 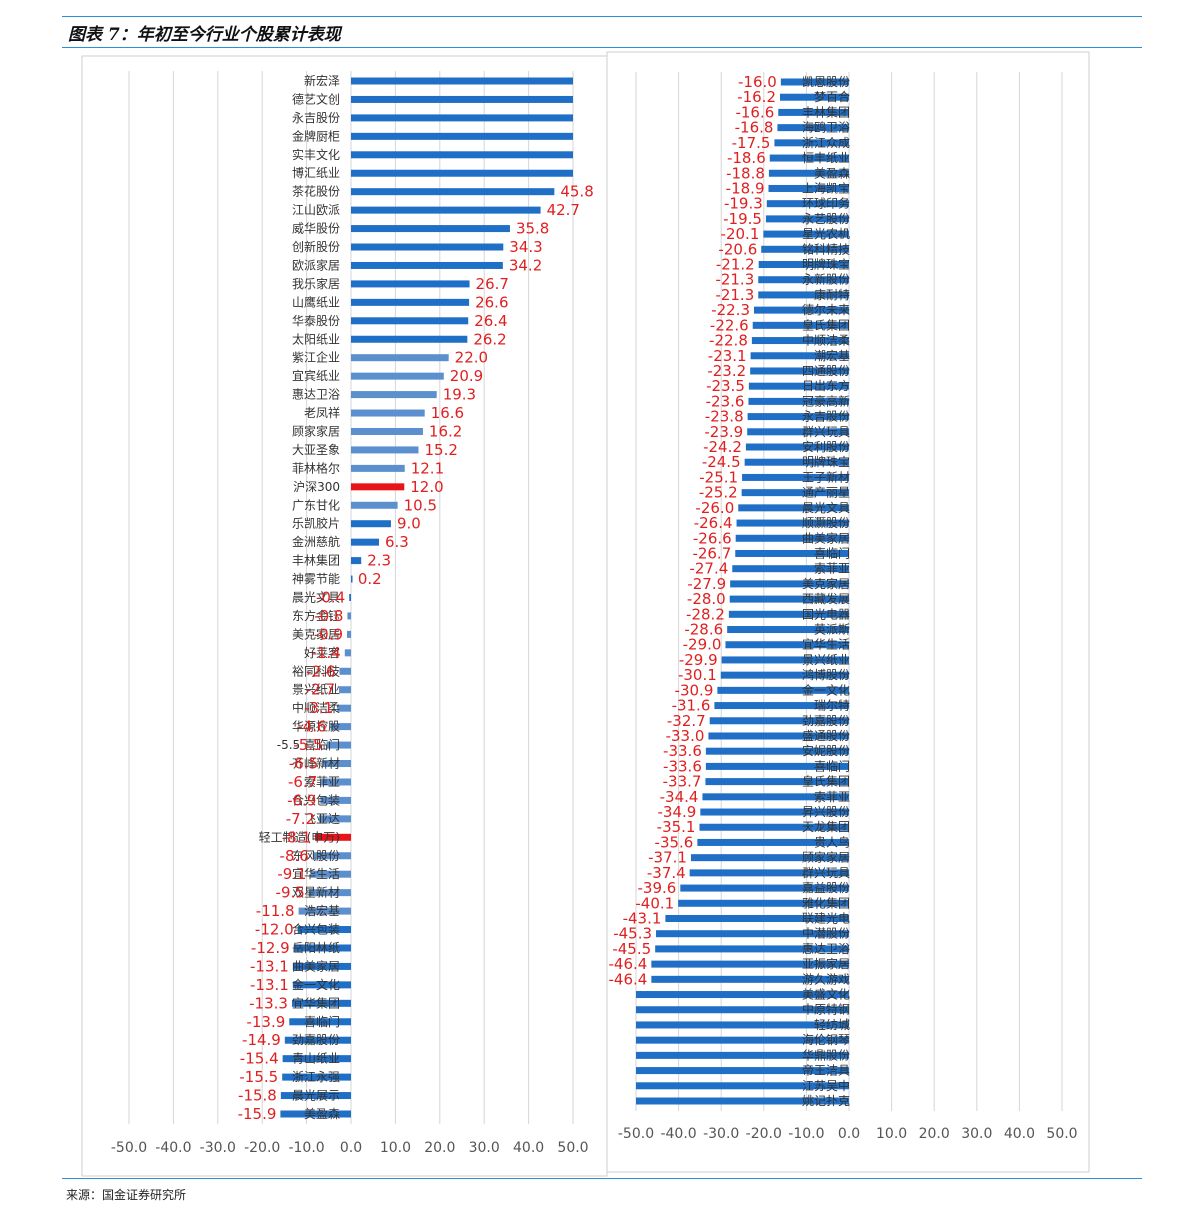 I want to click on data-label: -22.3, so click(x=730, y=310).